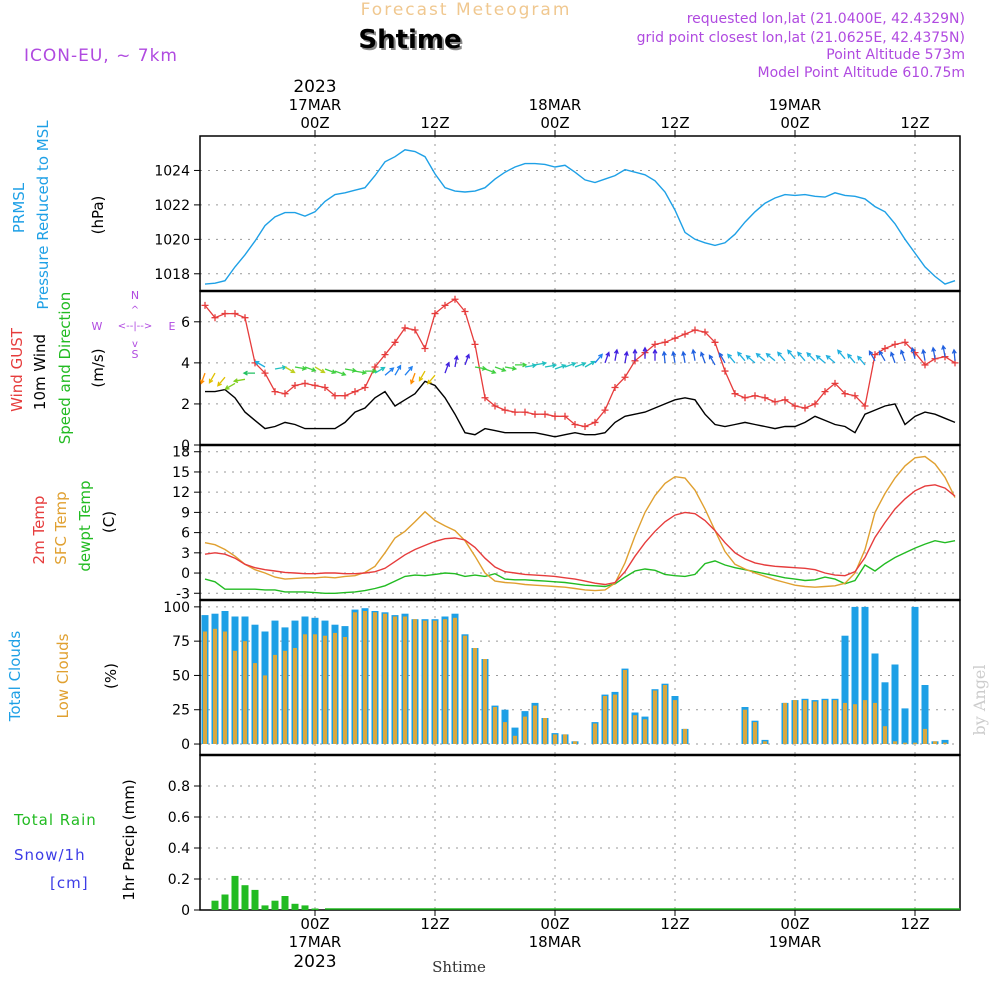 The image size is (1000, 1000). I want to click on cloud-low-label: Low Clouds, so click(63, 675).